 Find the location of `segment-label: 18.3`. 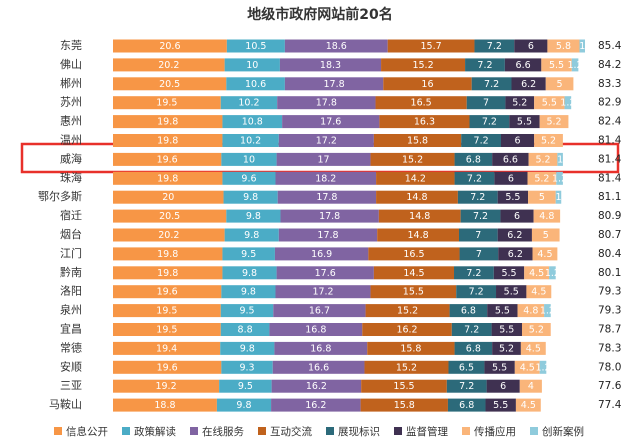

segment-label: 18.3 is located at coordinates (330, 65).